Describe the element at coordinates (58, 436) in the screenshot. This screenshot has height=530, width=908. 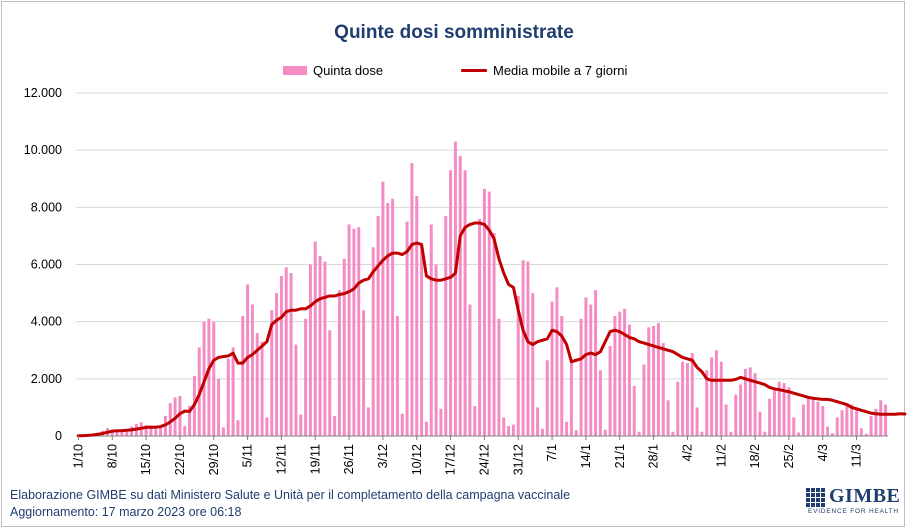
I see `y-tick-label: 0` at that location.